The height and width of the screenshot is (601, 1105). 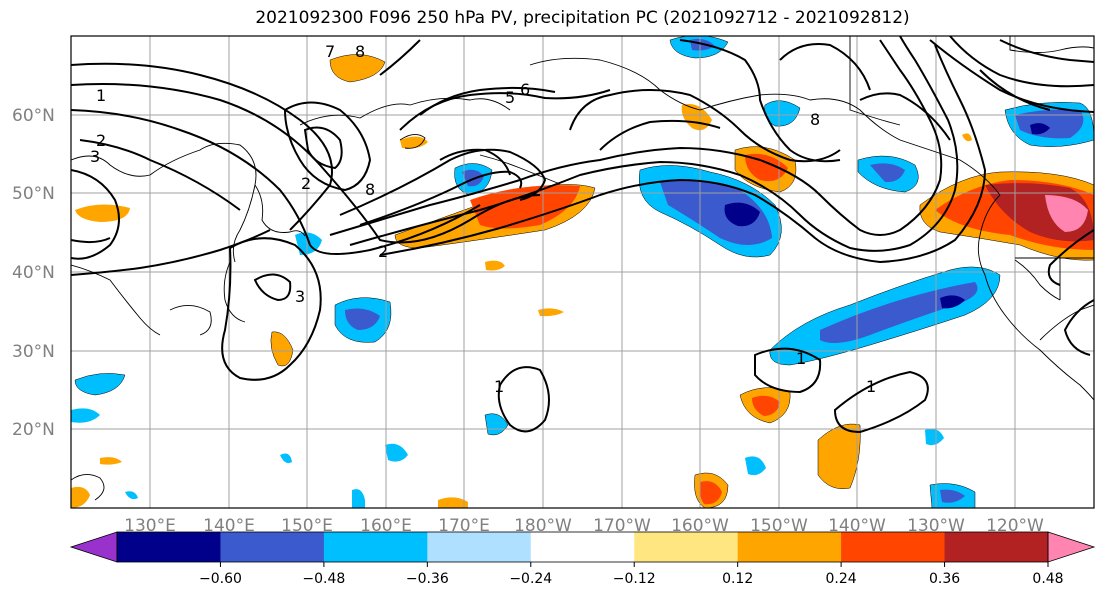 What do you see at coordinates (936, 526) in the screenshot?
I see `lon-label: 130°W` at bounding box center [936, 526].